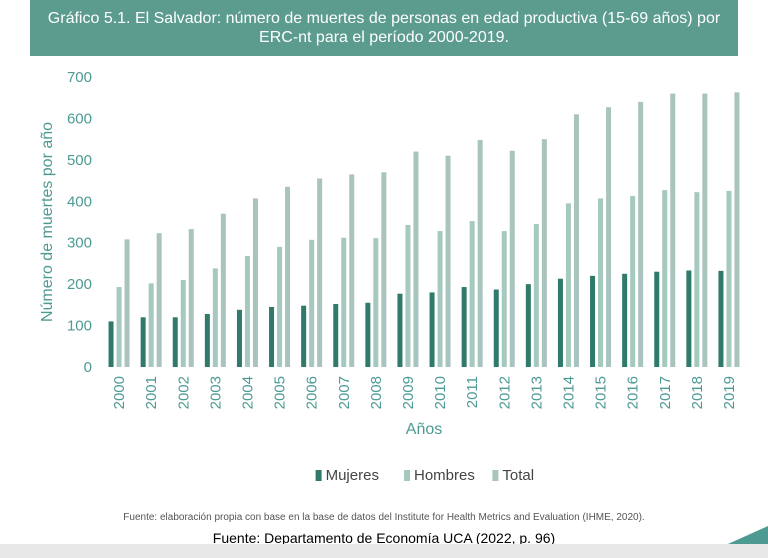  Describe the element at coordinates (88, 367) in the screenshot. I see `y-tick-label: 0` at that location.